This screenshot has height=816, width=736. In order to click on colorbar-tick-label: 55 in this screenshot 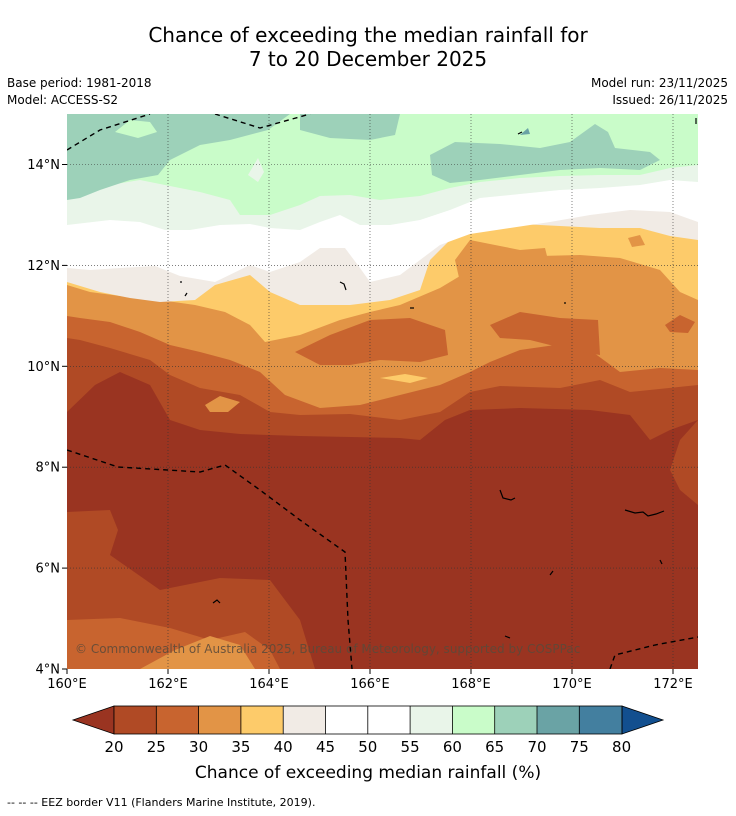, I will do `click(410, 747)`.